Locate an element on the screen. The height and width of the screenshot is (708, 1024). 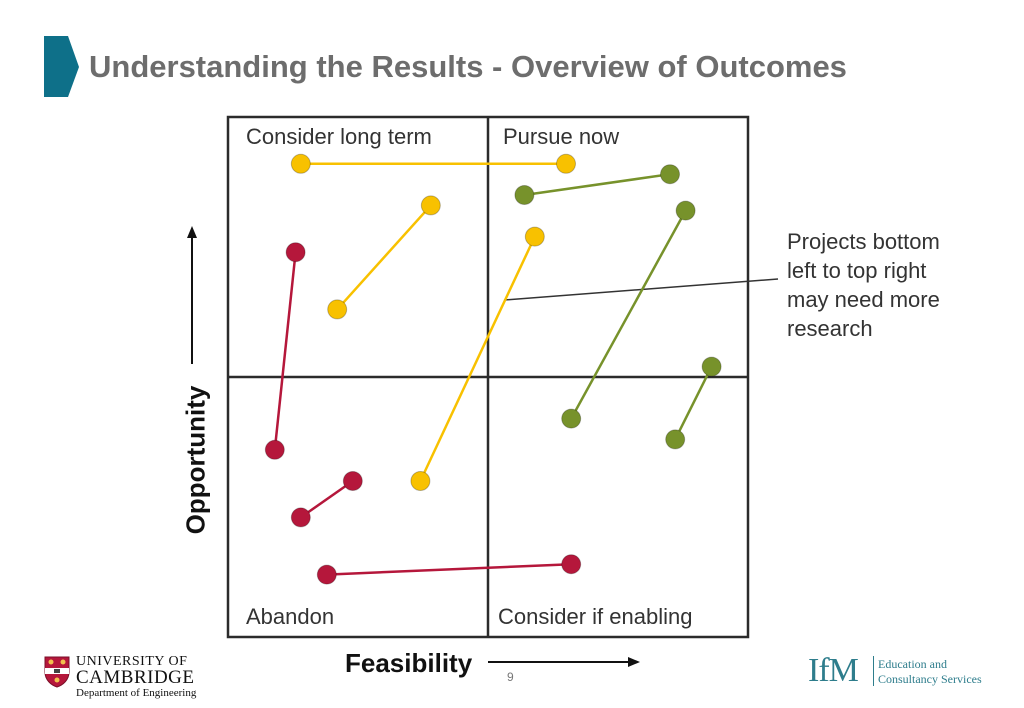
quadrant-label-top-right: Pursue now is located at coordinates (561, 136).